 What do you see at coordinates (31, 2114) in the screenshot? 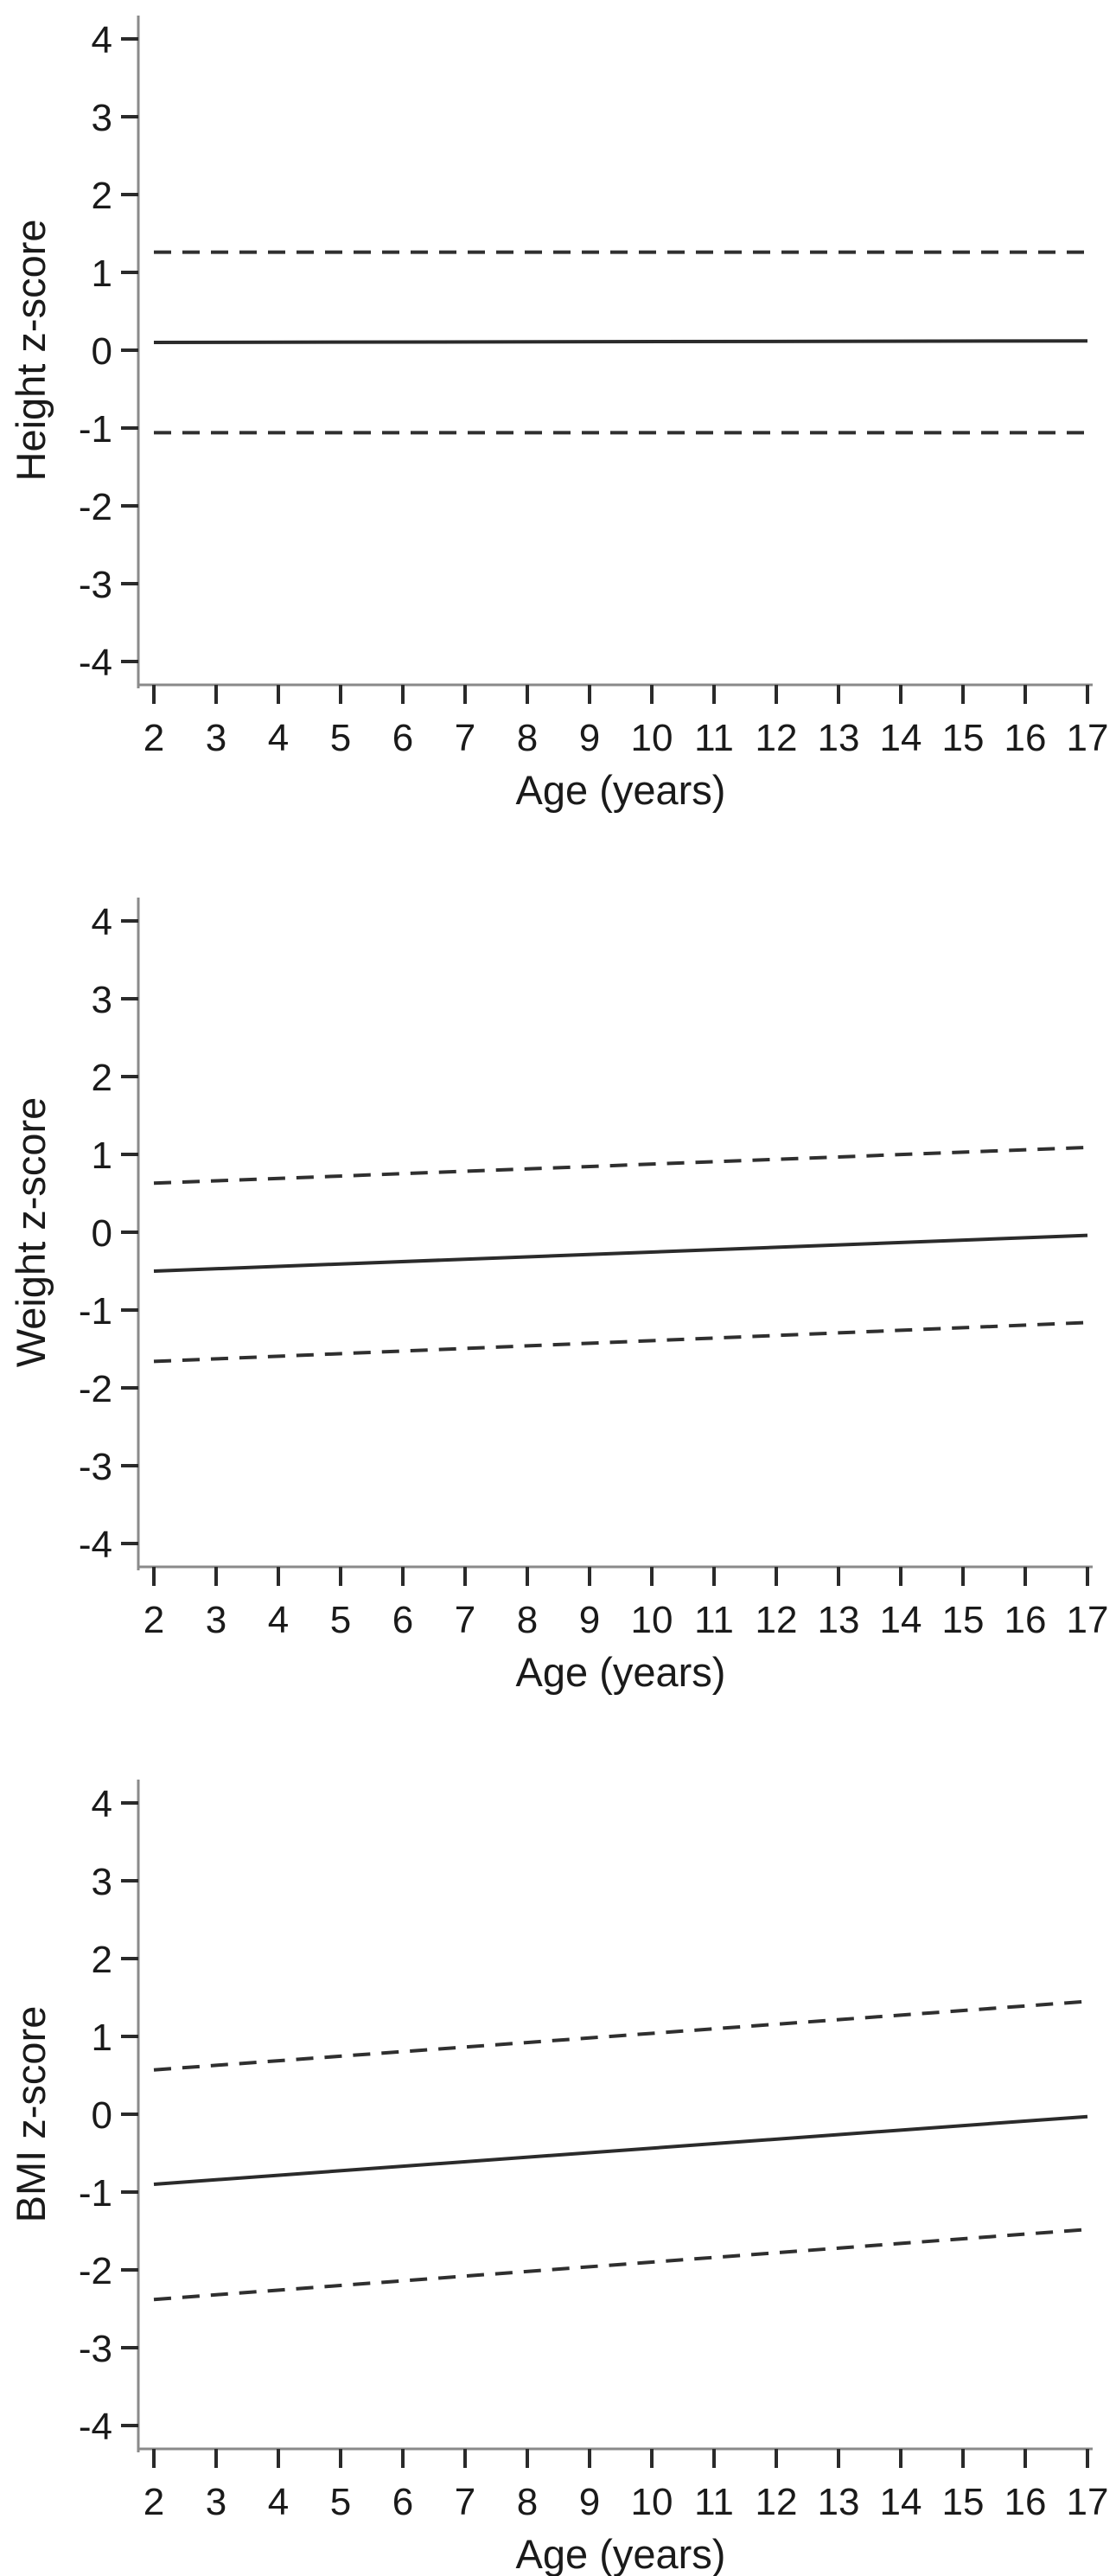
I see `y-axis-title: BMI z-score` at bounding box center [31, 2114].